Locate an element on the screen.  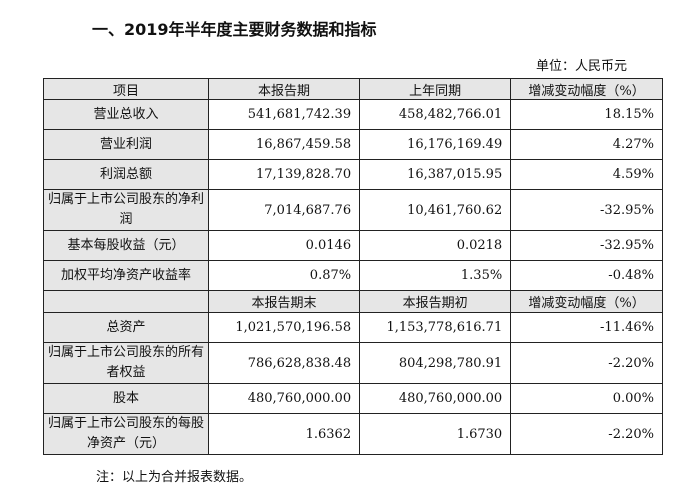
cell: 10,461,760.62 is located at coordinates (435, 210).